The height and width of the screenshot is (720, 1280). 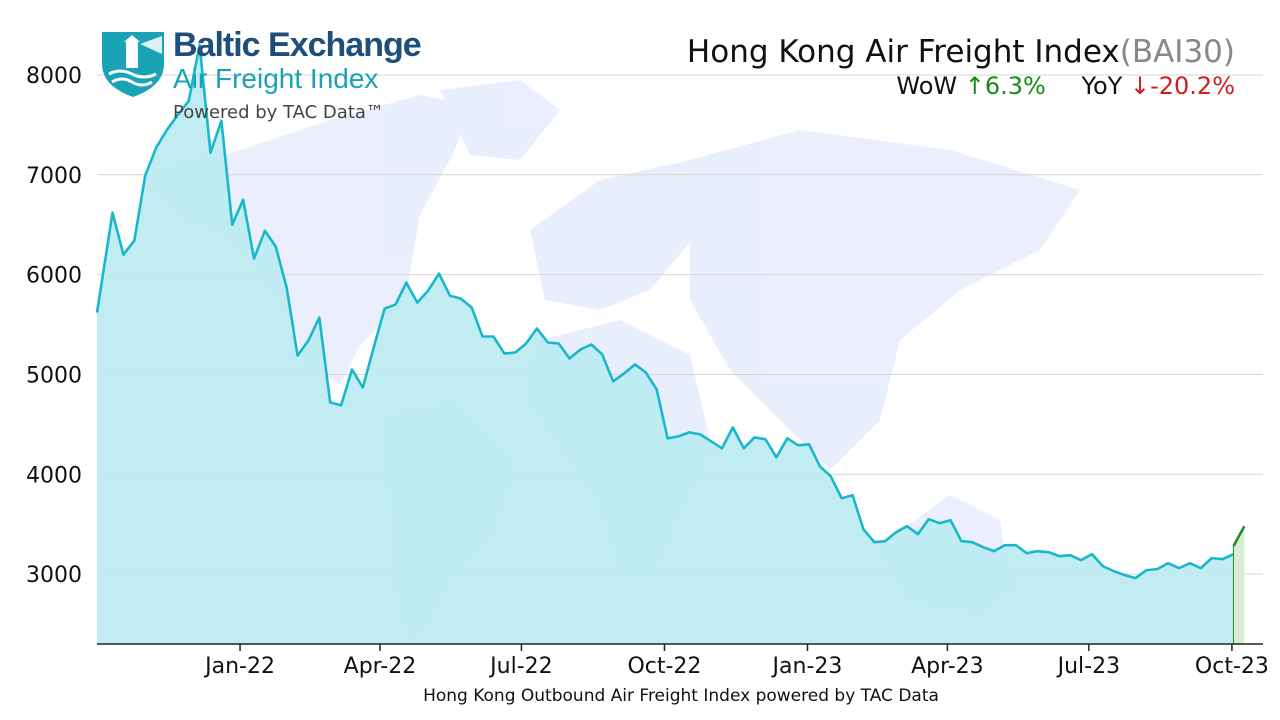 What do you see at coordinates (615, 235) in the screenshot?
I see `europe-shape` at bounding box center [615, 235].